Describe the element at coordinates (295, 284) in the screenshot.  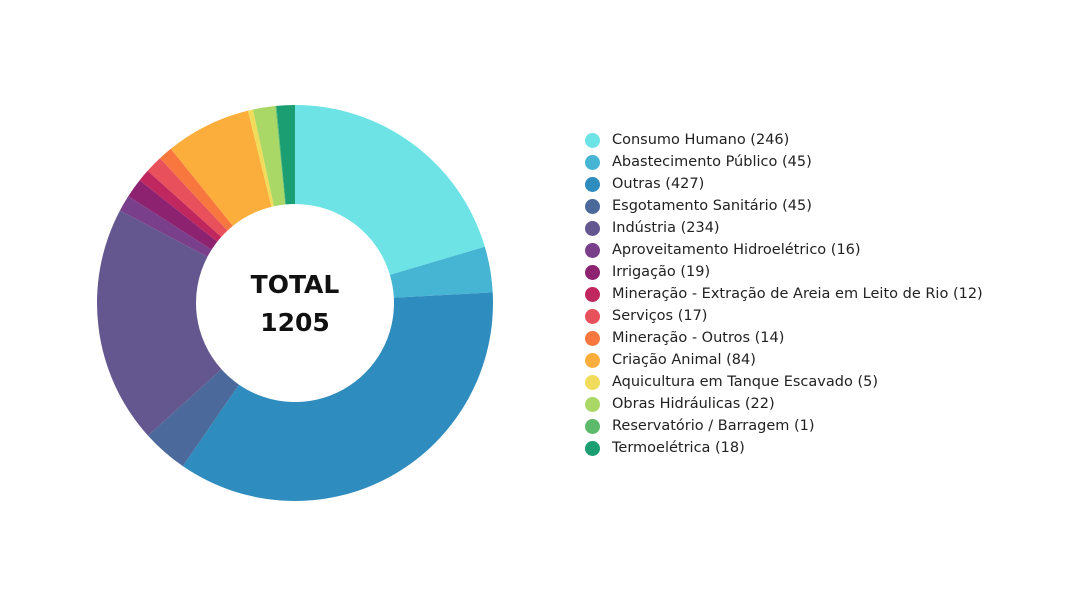
I see `total-label: TOTAL` at that location.